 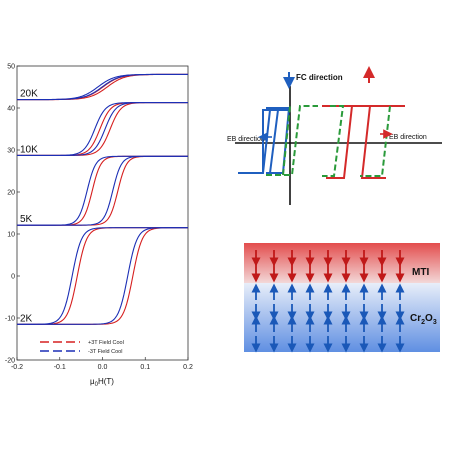 I want to click on fc-direction-label: FC direction, so click(x=319, y=77).